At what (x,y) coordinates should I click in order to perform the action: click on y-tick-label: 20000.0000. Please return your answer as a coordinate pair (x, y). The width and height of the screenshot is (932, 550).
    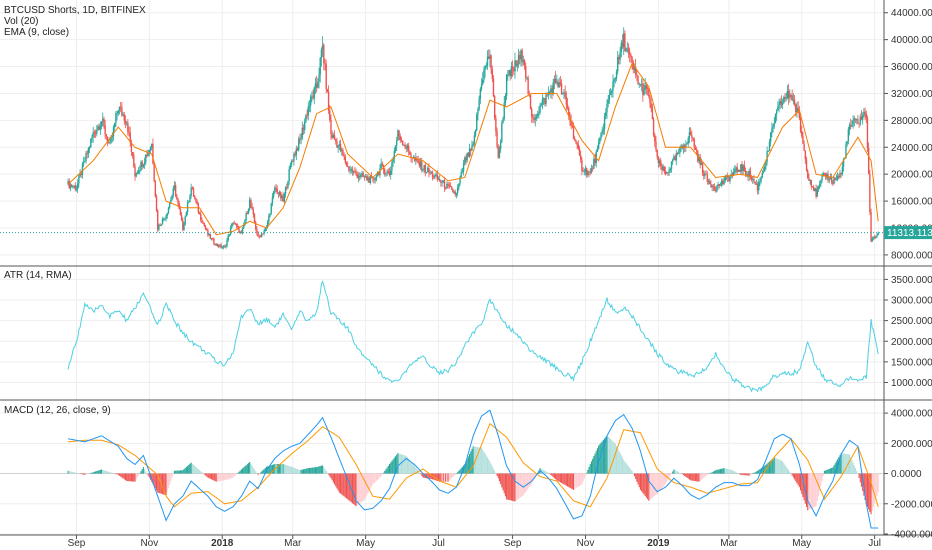
    Looking at the image, I should click on (911, 175).